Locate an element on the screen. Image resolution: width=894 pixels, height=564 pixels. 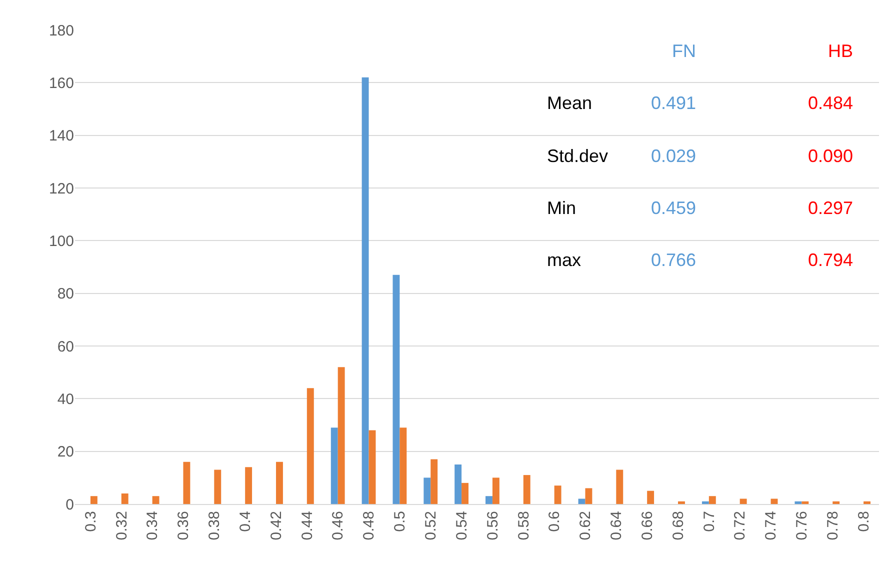
annotation: Std.dev is located at coordinates (577, 156).